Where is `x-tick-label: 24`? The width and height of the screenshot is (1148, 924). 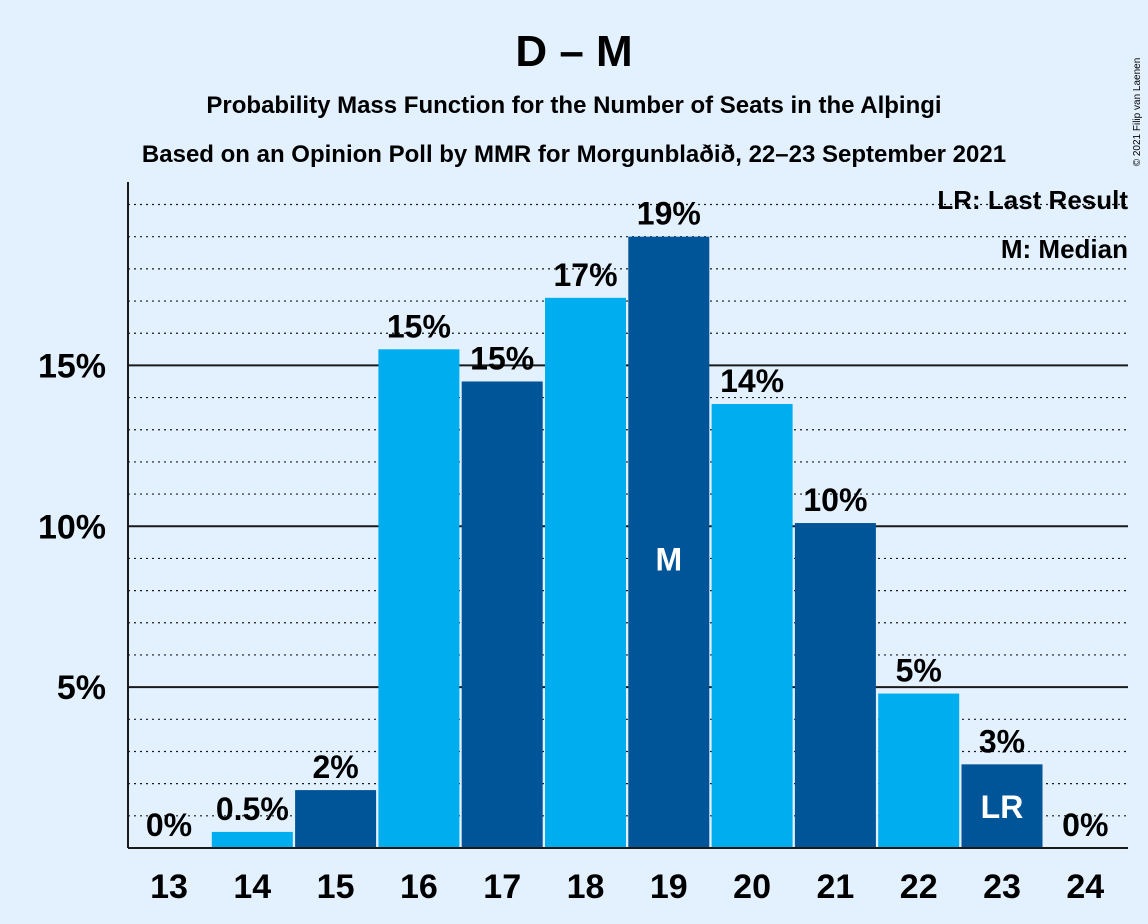
x-tick-label: 24 is located at coordinates (1085, 887).